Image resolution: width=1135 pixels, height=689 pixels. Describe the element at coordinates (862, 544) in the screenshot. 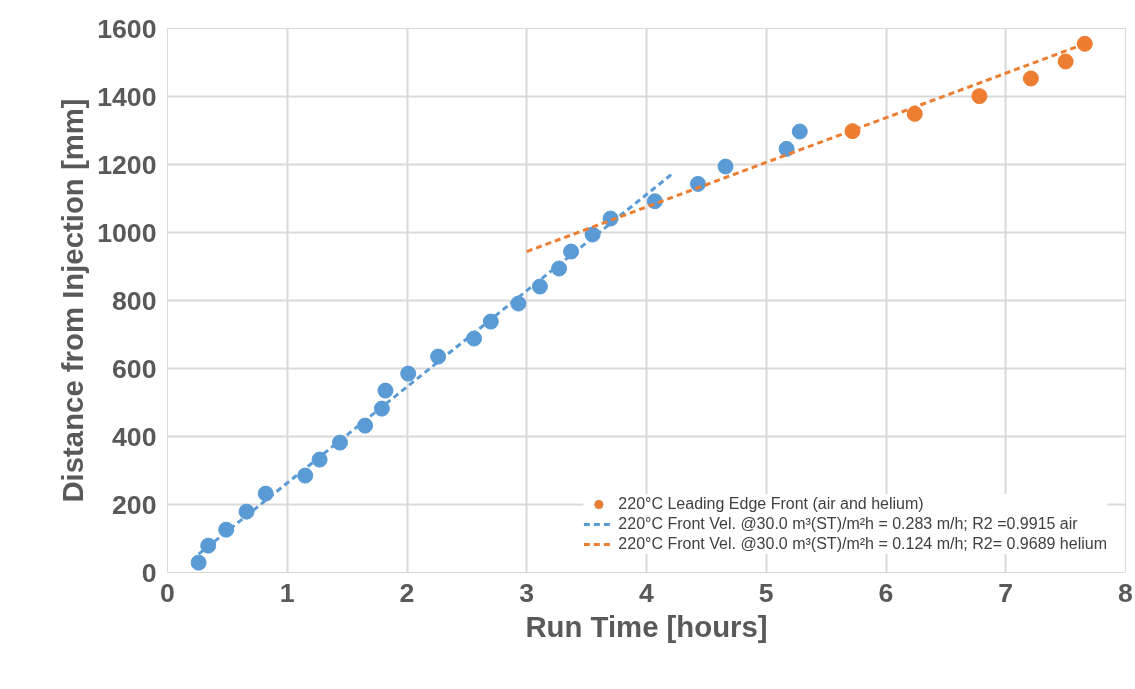

I see `legend-label: 220°C Front Vel. @30.0 m³(ST)/m²h = 0.124 m/h; R2= 0.9689 helium` at that location.